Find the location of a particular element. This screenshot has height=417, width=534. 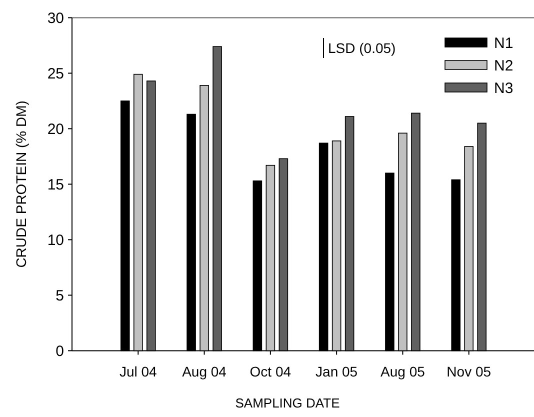

x-tick-label: Nov 05 is located at coordinates (469, 372).